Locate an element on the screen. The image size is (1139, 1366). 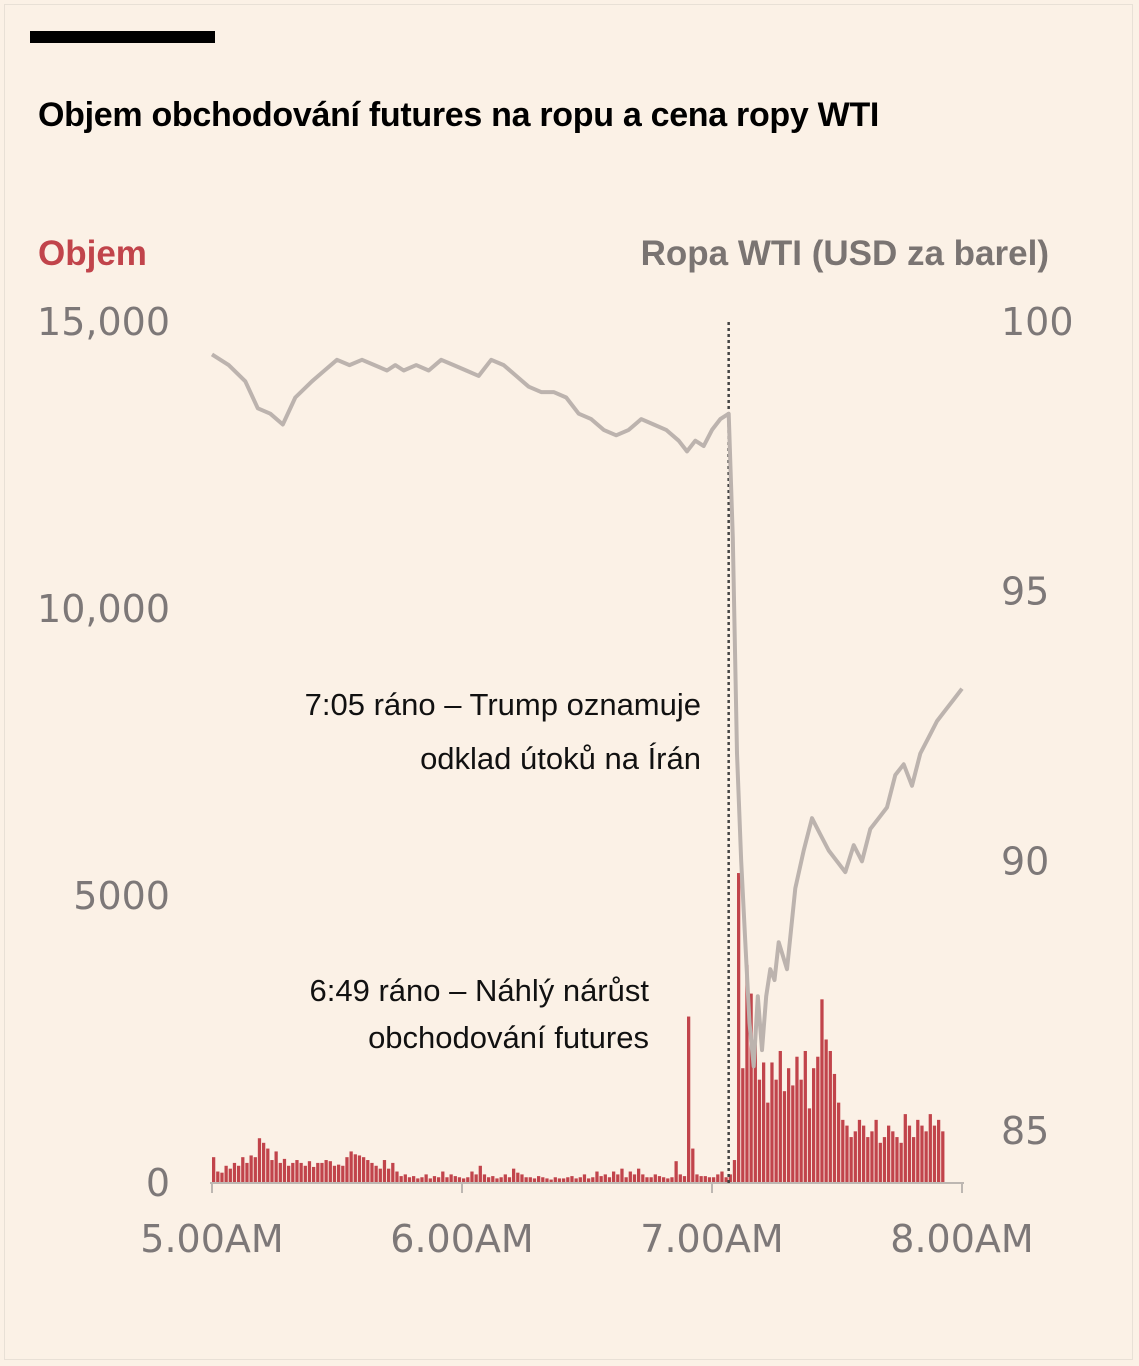
left-axis-ticks: 0 5000 10,000 15,000 is located at coordinates (103, 752).